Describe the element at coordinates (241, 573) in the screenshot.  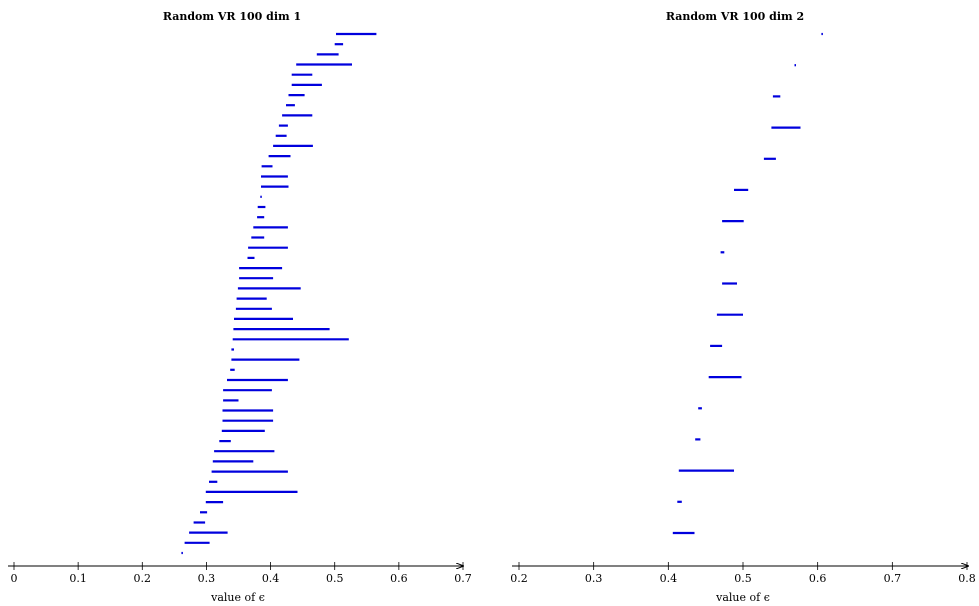
I see `panel-dim1-ticks: 0 0.1 0.2 0.3 0.4 0.5 0.6 0.7` at that location.